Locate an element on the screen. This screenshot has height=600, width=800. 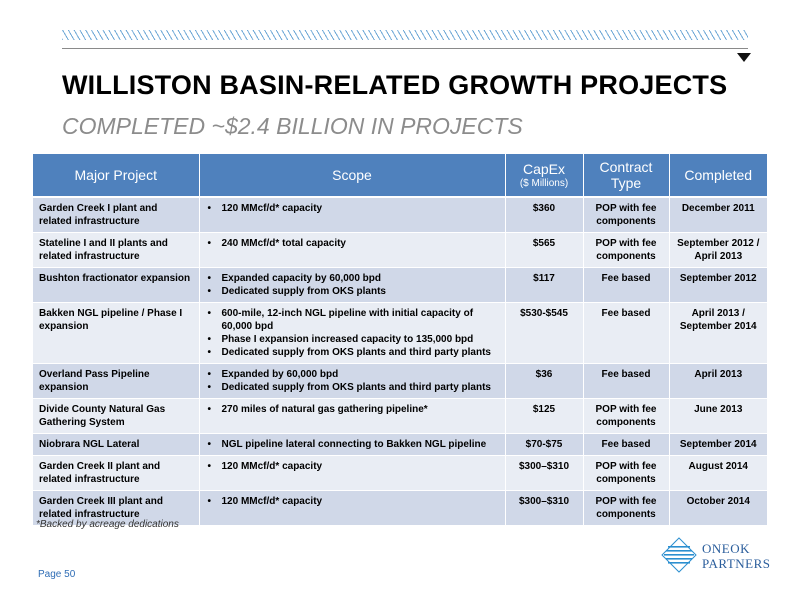
scope-item: Expanded capacity by 60,000 bpd is located at coordinates (352, 278).